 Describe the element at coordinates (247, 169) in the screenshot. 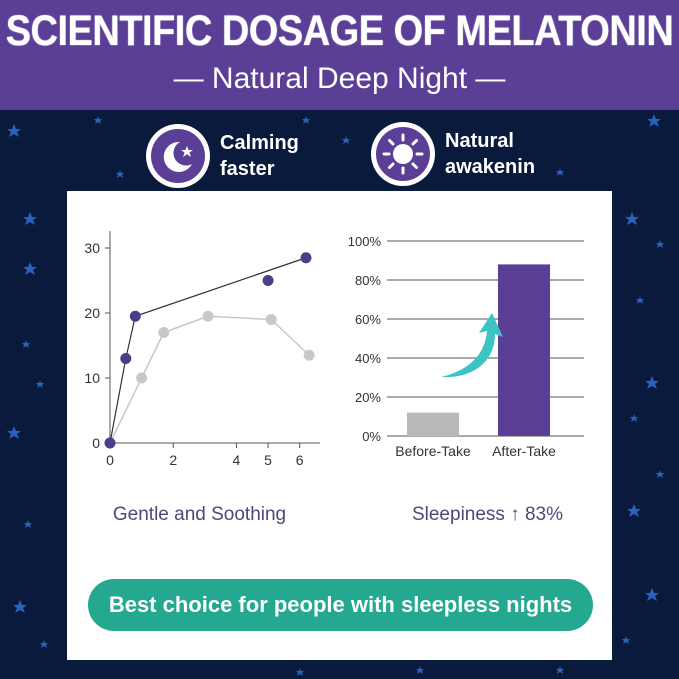

I see `feature-line-2: faster` at that location.